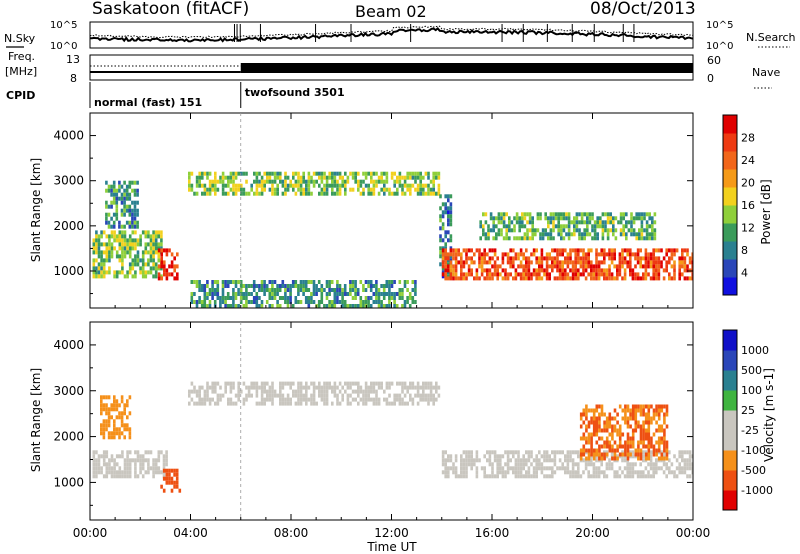 The width and height of the screenshot is (800, 554). What do you see at coordinates (748, 228) in the screenshot?
I see `power-colorbar-tick: 12` at bounding box center [748, 228].